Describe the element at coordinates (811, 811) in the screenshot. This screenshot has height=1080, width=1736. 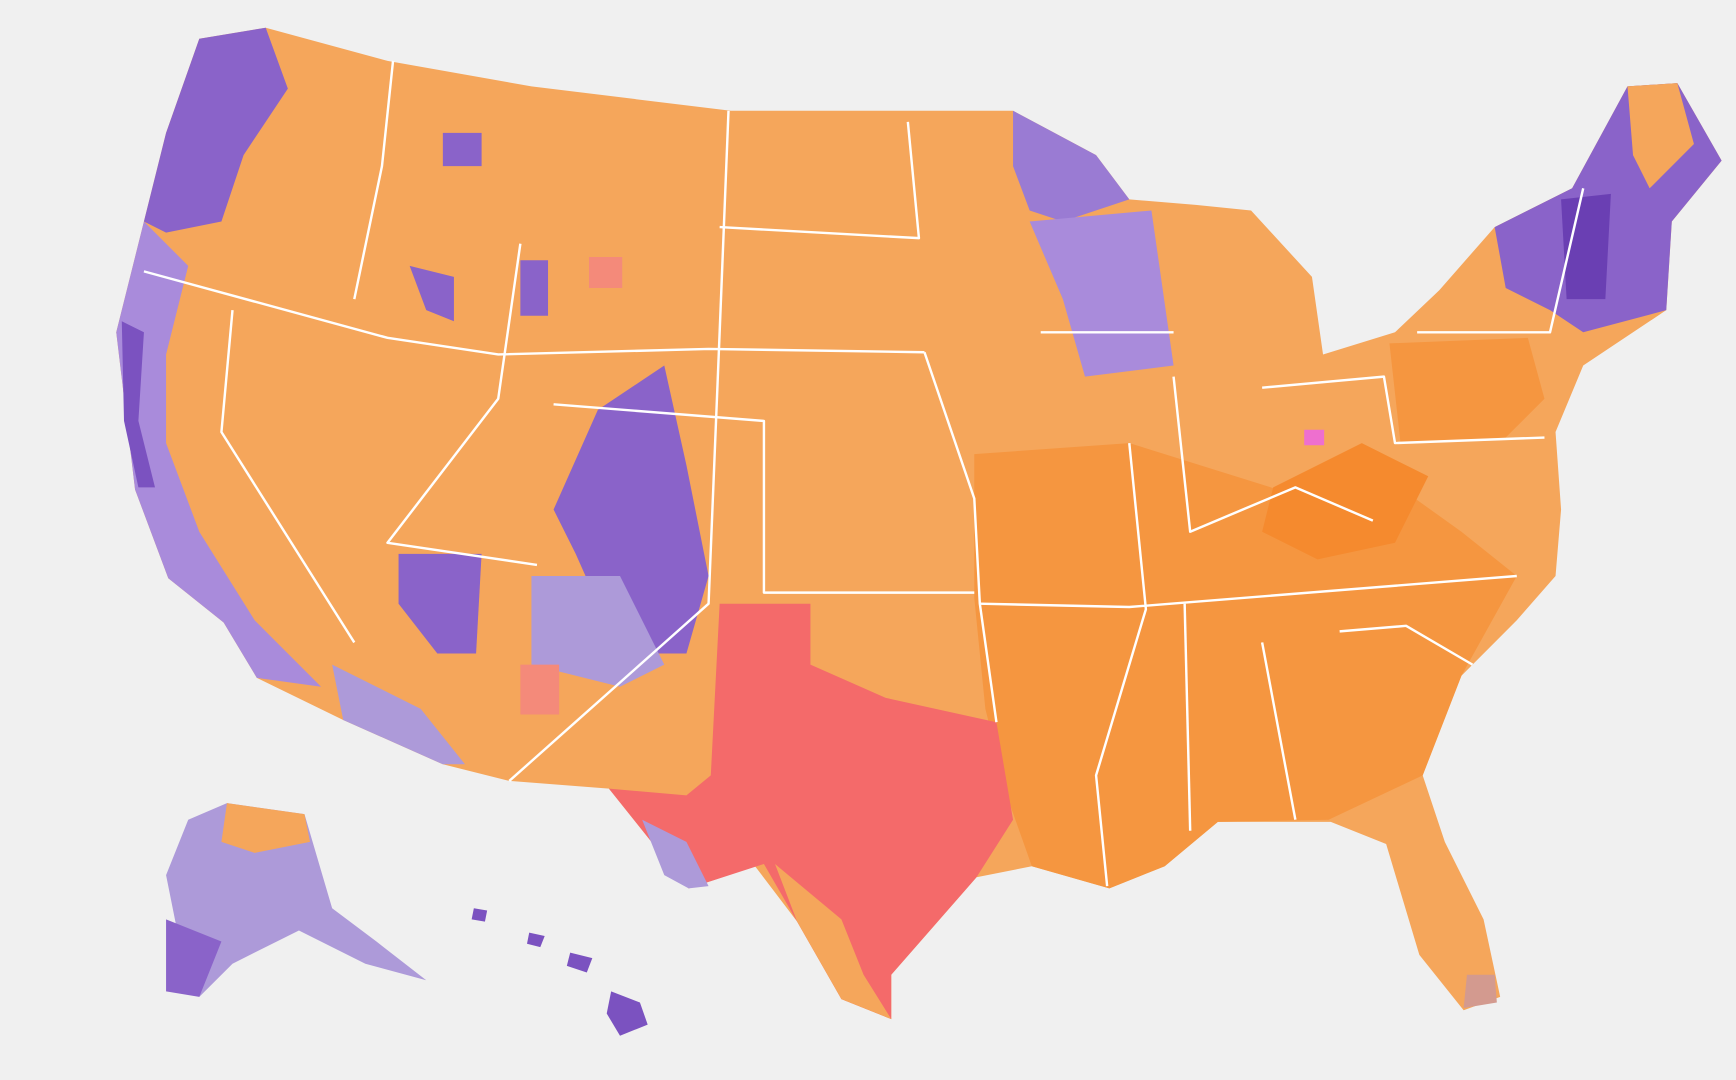
I see `texas` at that location.